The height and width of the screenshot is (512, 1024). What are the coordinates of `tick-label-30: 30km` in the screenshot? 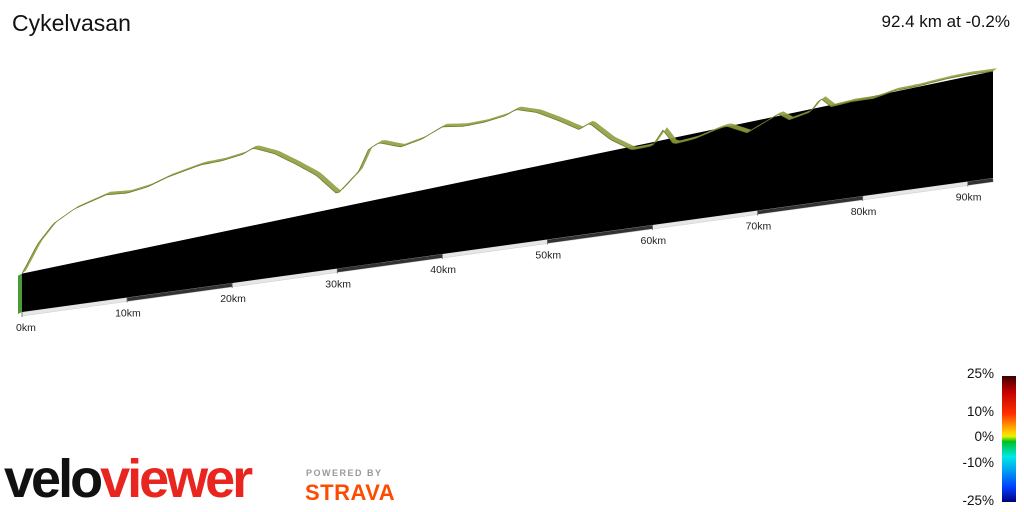 It's located at (338, 285).